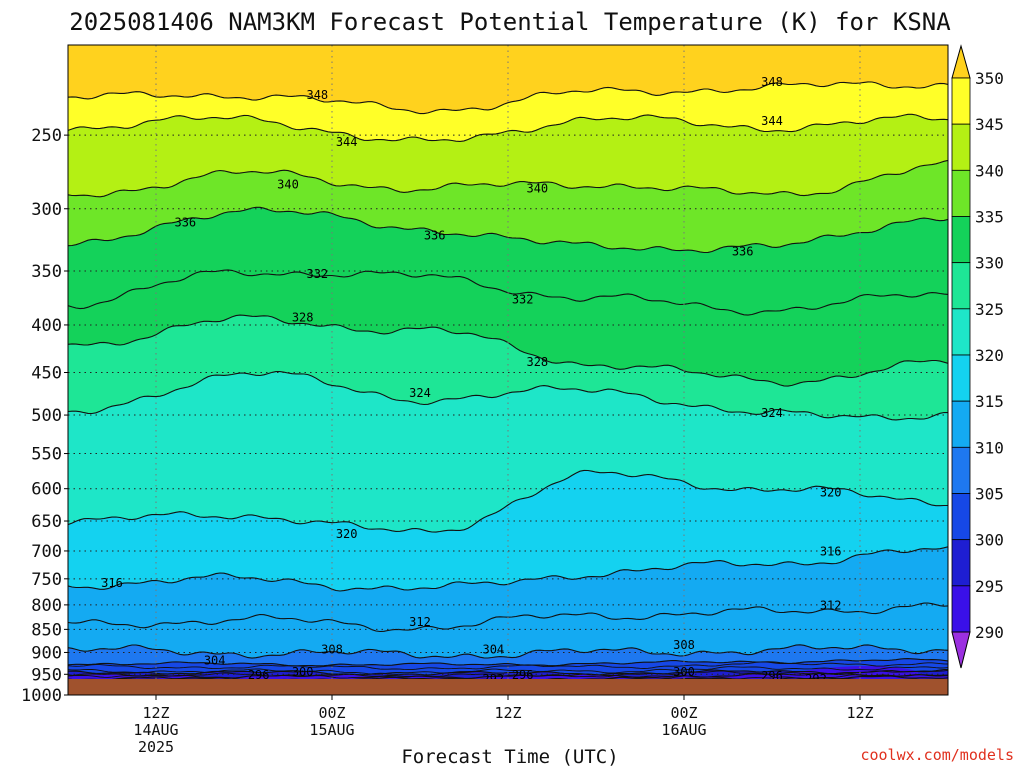  What do you see at coordinates (989, 632) in the screenshot?
I see `colorbar-label: 290` at bounding box center [989, 632].